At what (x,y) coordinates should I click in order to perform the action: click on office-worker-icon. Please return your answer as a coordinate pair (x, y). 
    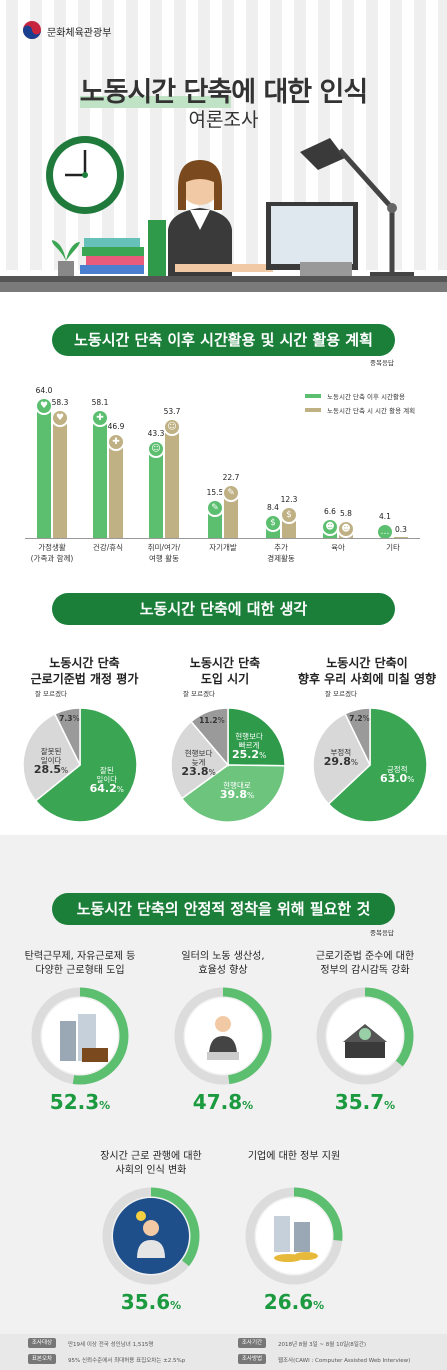
    Looking at the image, I should click on (210, 218).